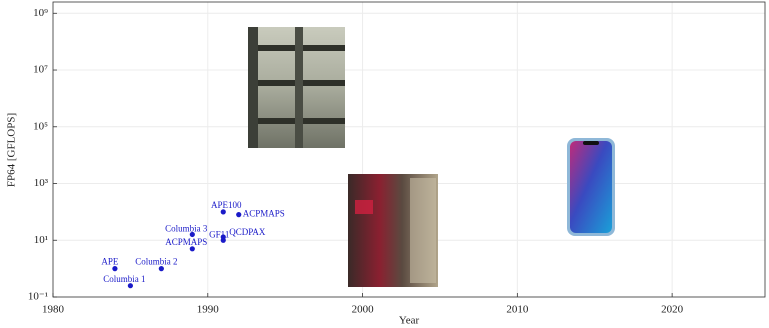  Describe the element at coordinates (41, 240) in the screenshot. I see `y-tick-label: 10¹` at that location.